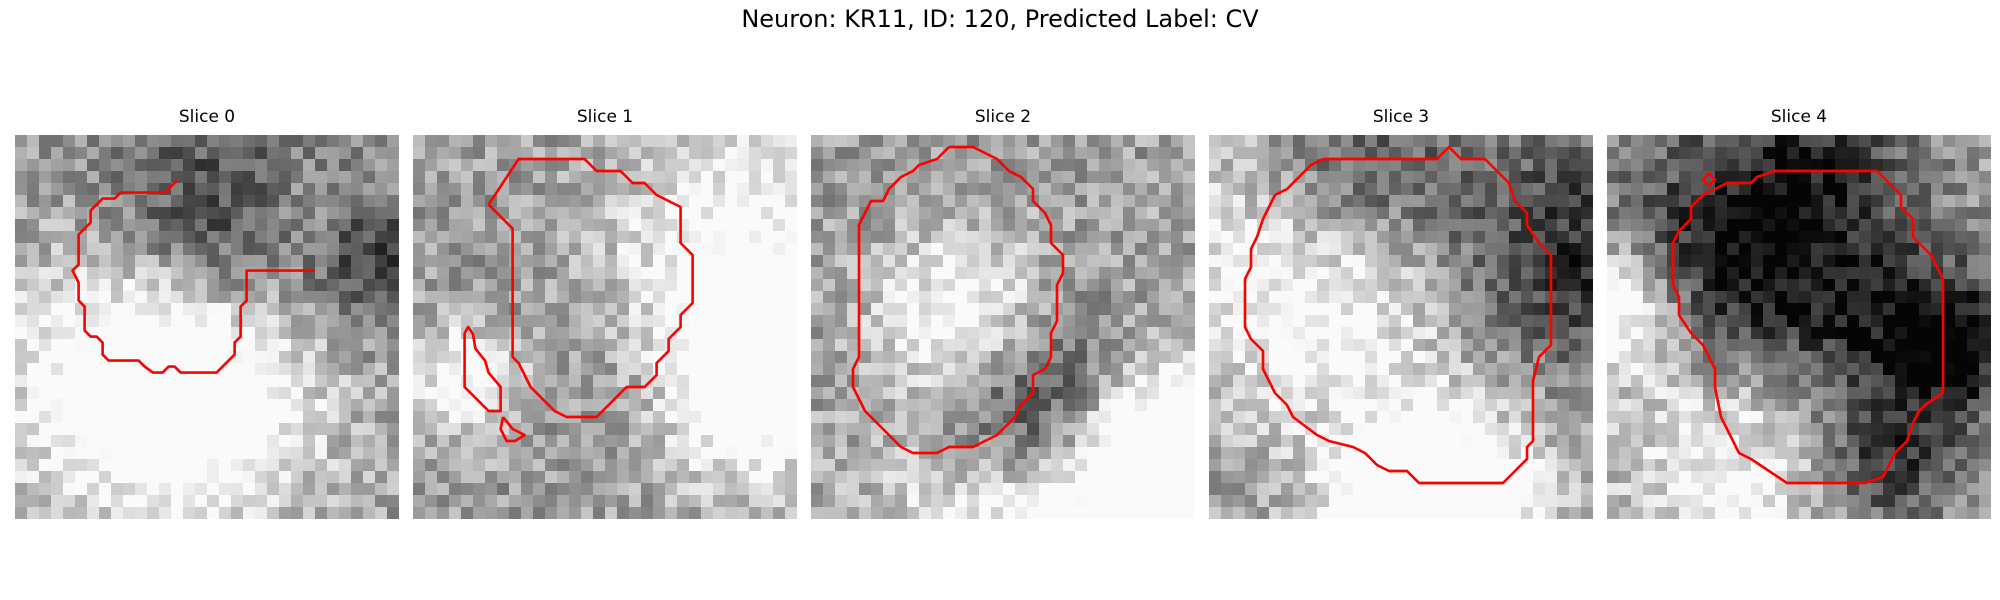  Describe the element at coordinates (1709, 179) in the screenshot. I see `slice-4-contour-dot` at that location.